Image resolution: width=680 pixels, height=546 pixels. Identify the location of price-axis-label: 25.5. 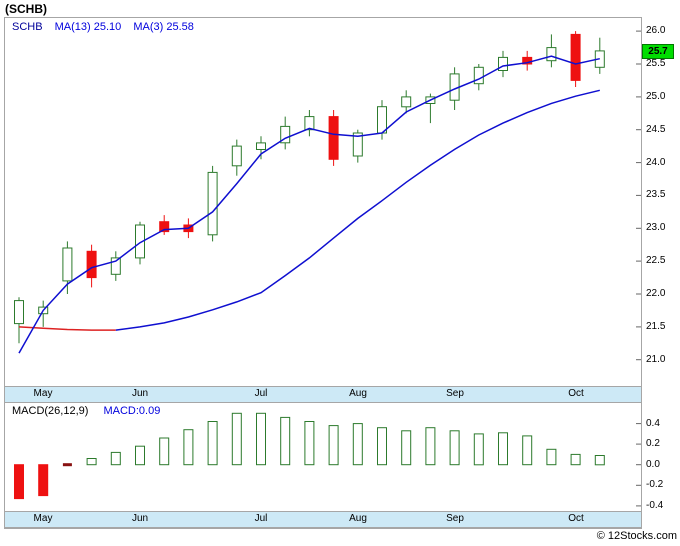
(656, 63).